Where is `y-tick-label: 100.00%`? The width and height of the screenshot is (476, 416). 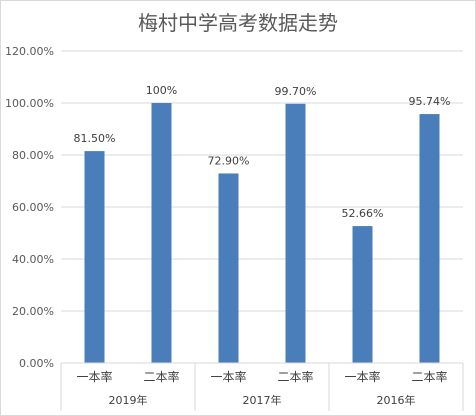
y-tick-label: 100.00% is located at coordinates (29, 103).